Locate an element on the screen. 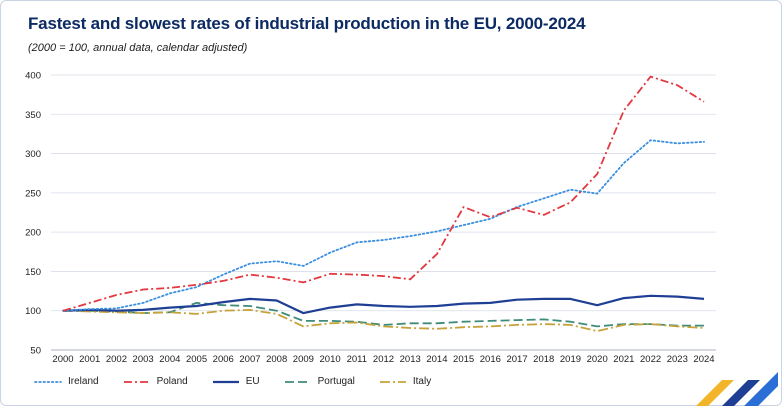 The image size is (784, 408). y-tick-label: 150 is located at coordinates (33, 272).